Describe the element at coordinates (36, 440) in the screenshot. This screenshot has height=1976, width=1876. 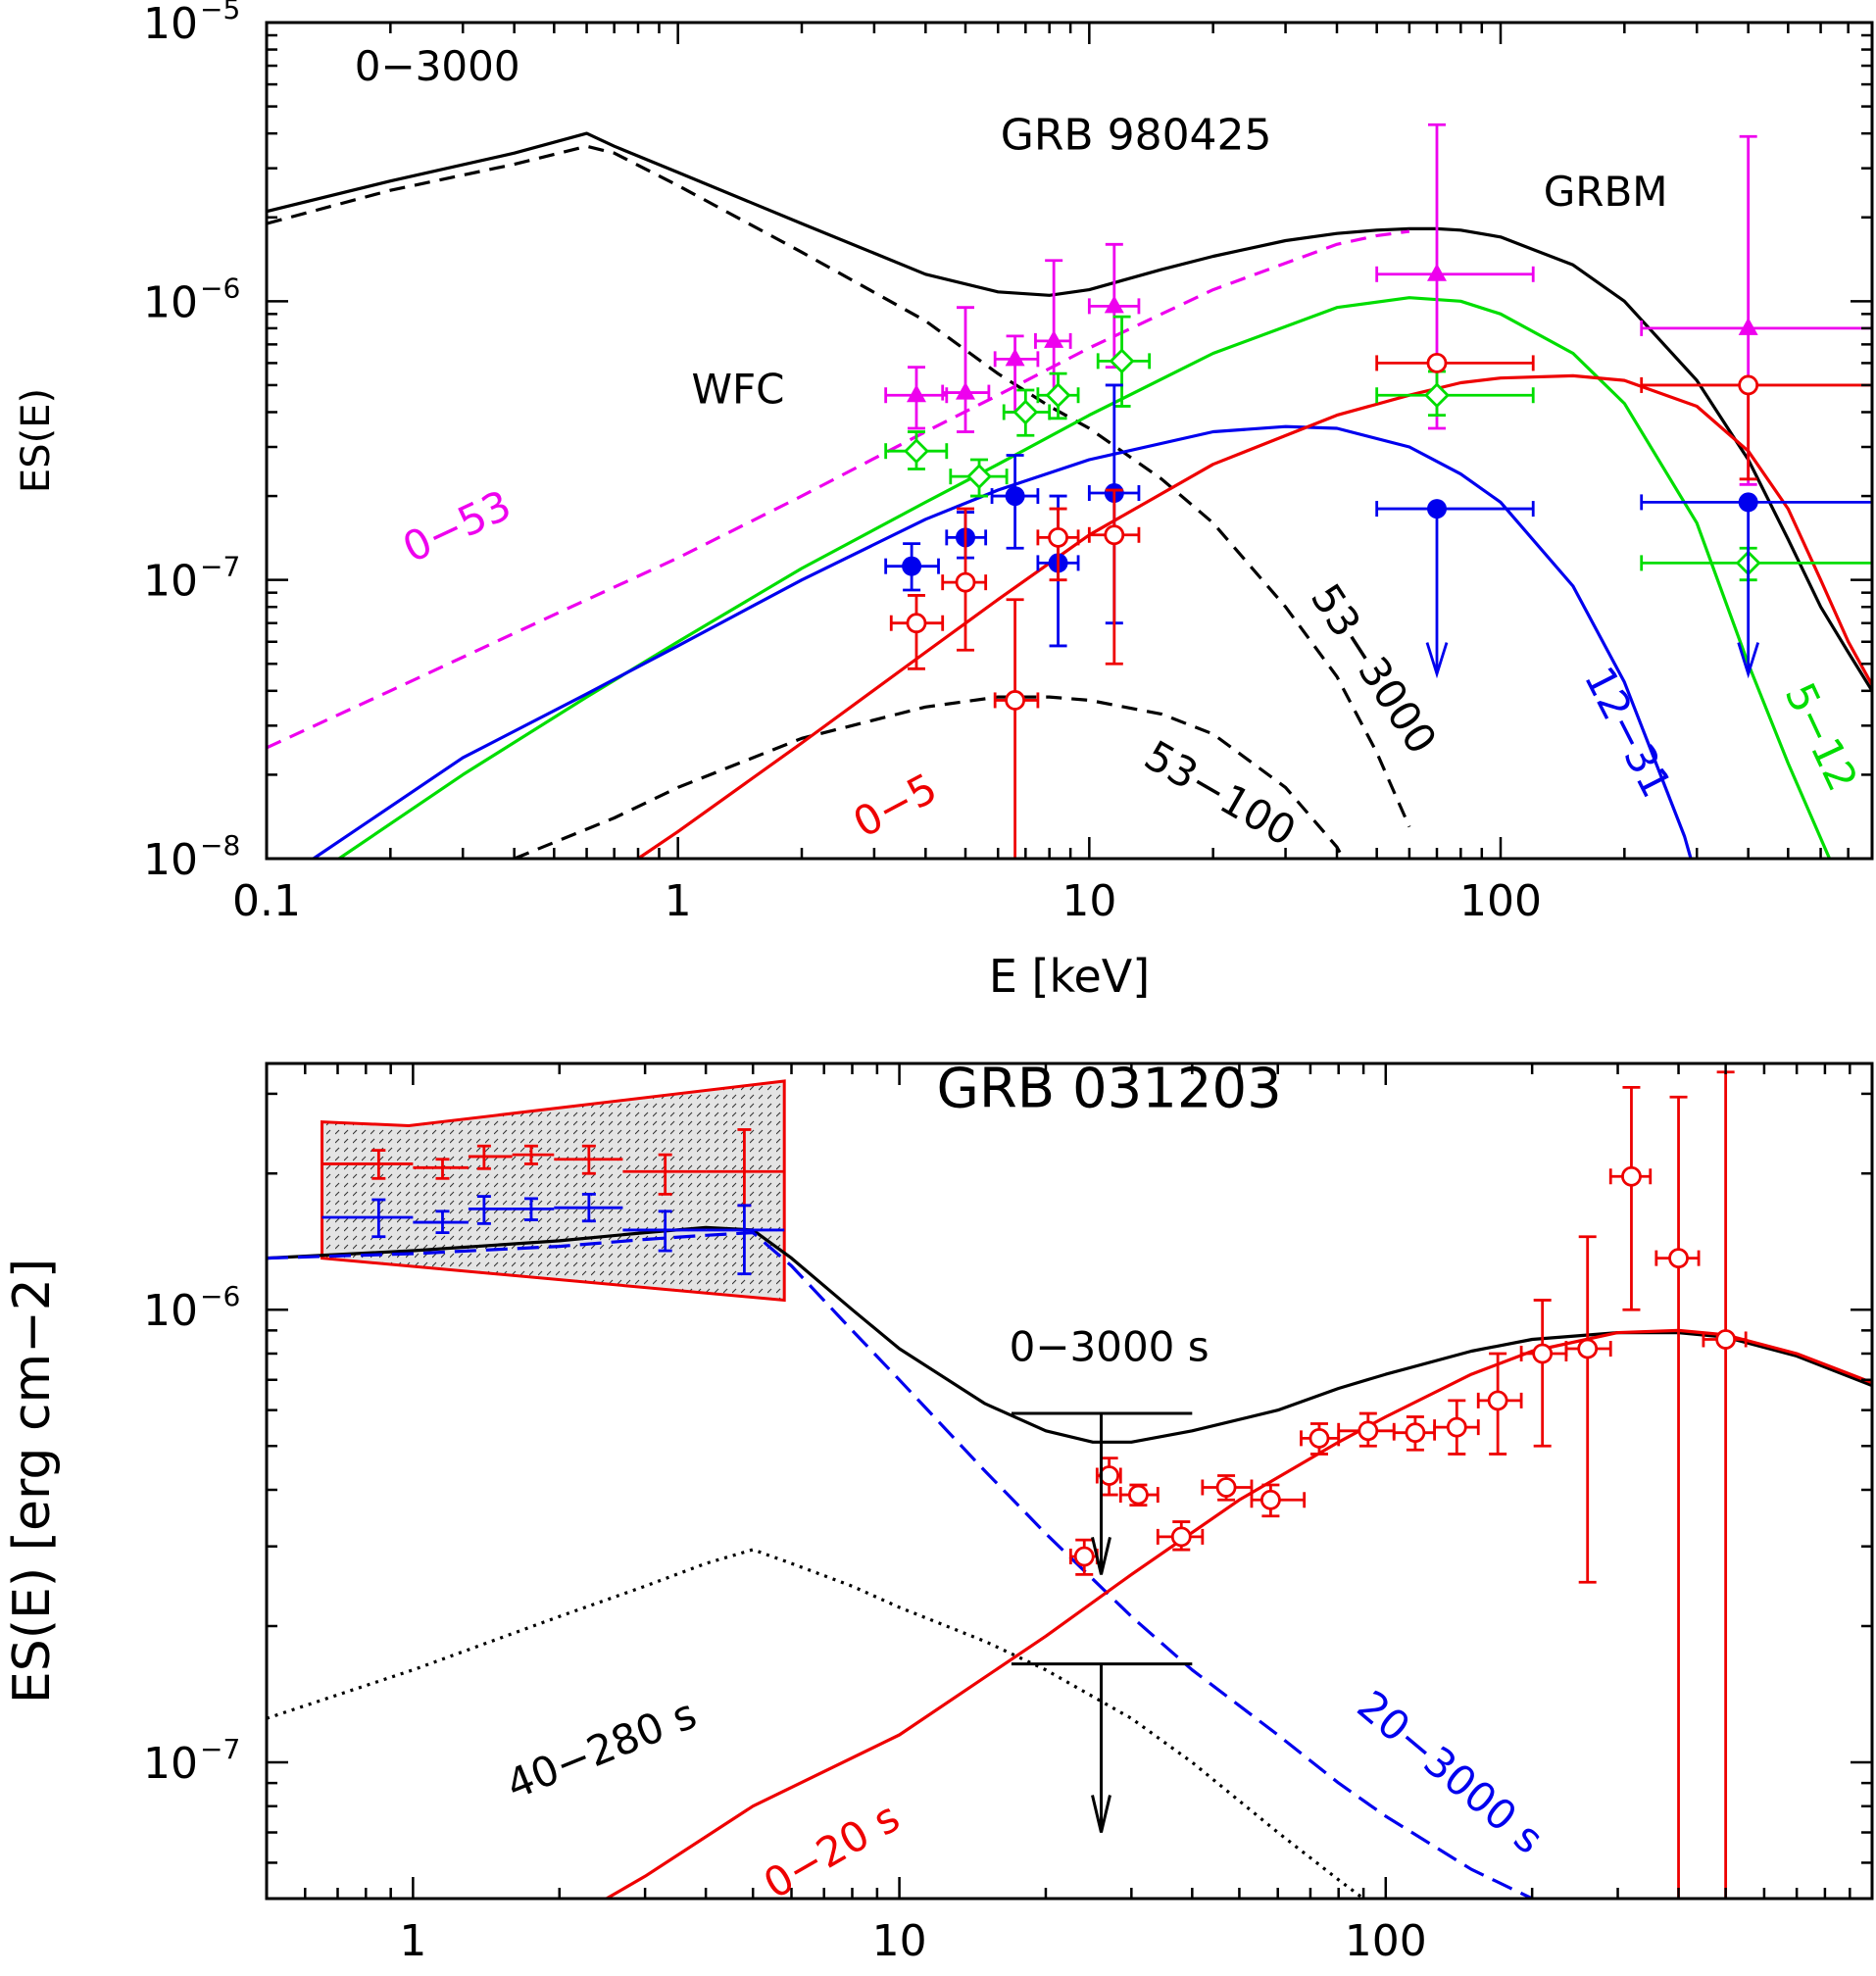
I see `y-axis-label: ES(E)` at that location.